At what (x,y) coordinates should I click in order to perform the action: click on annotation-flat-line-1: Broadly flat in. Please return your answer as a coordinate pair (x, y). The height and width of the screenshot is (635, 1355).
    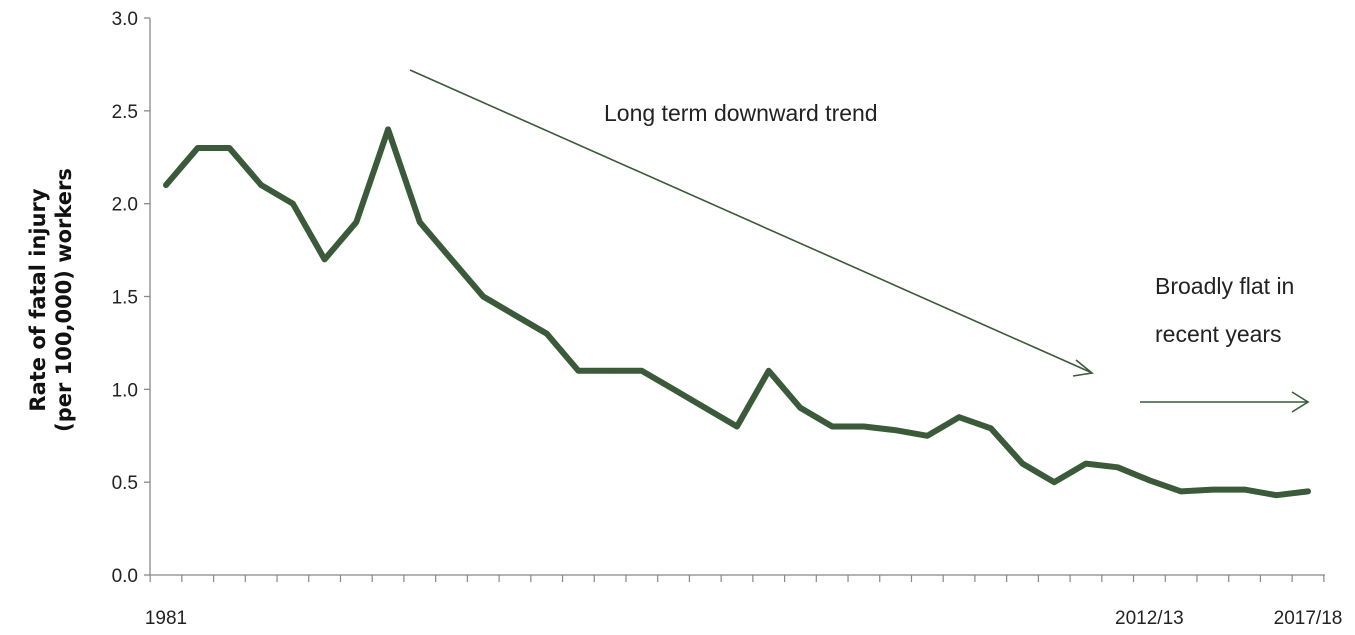
    Looking at the image, I should click on (1224, 286).